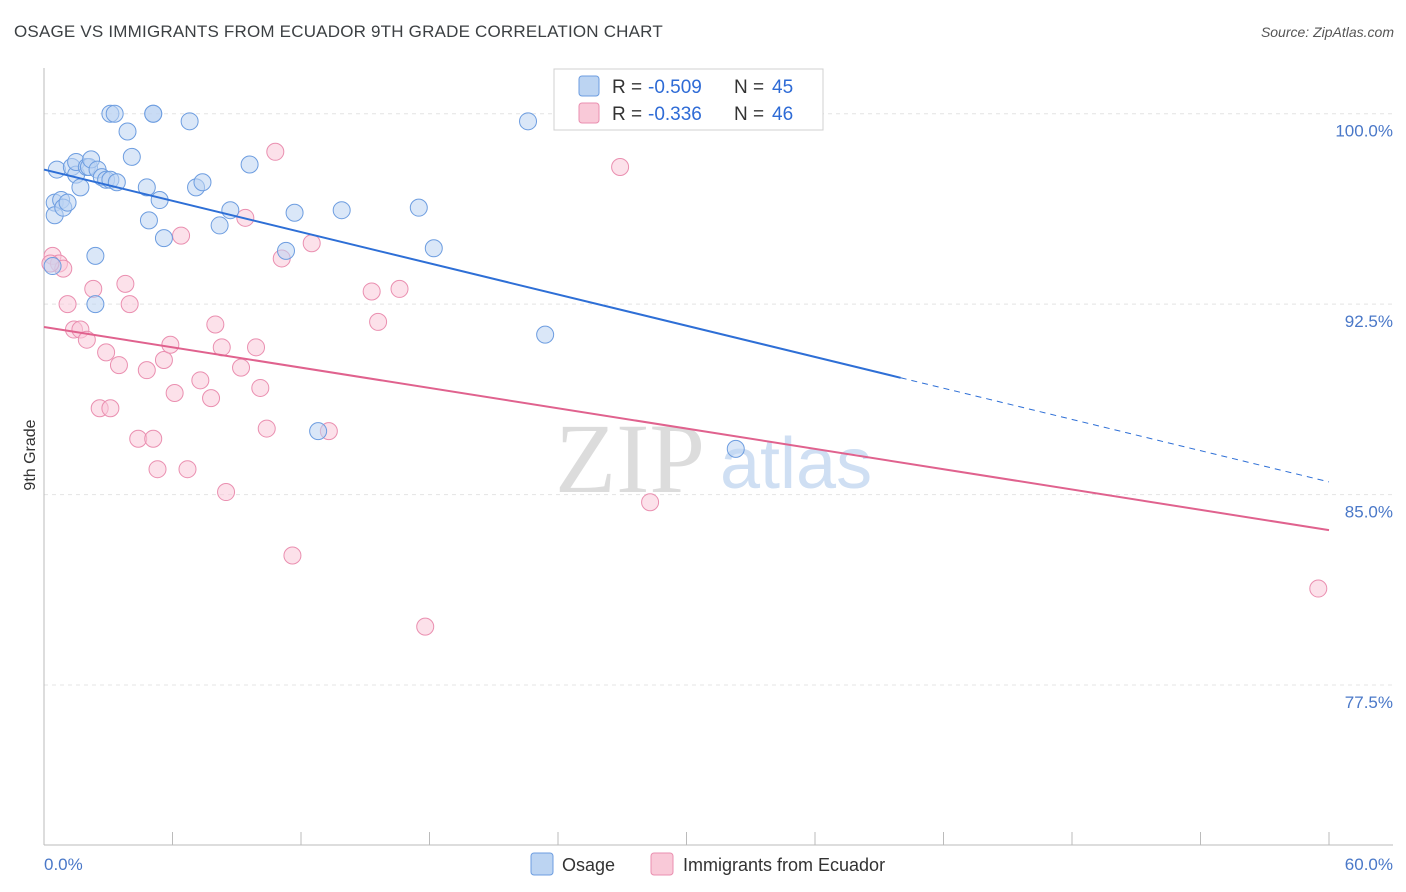 This screenshot has height=892, width=1406. What do you see at coordinates (542, 864) in the screenshot?
I see `legend-swatch-osage` at bounding box center [542, 864].